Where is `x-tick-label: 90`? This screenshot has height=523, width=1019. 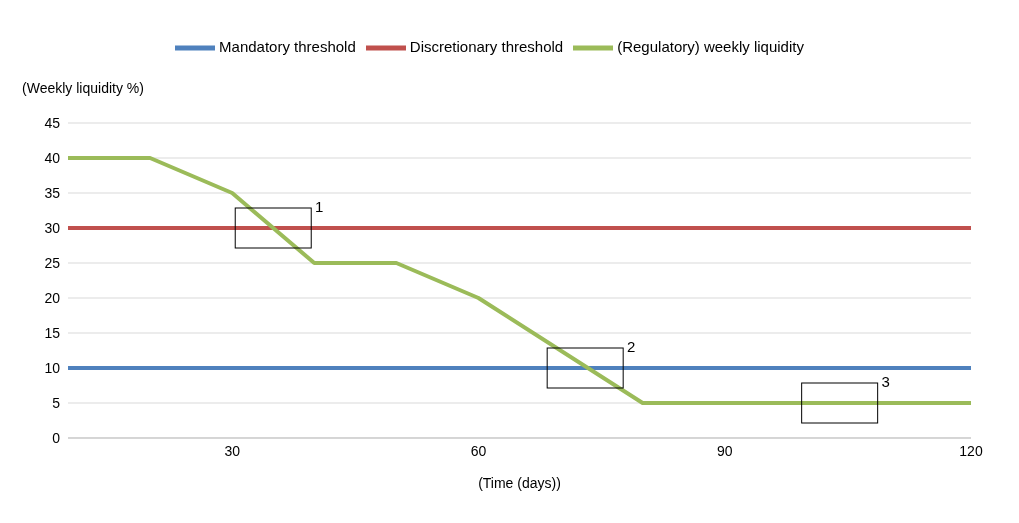
x-tick-label: 90 is located at coordinates (724, 450).